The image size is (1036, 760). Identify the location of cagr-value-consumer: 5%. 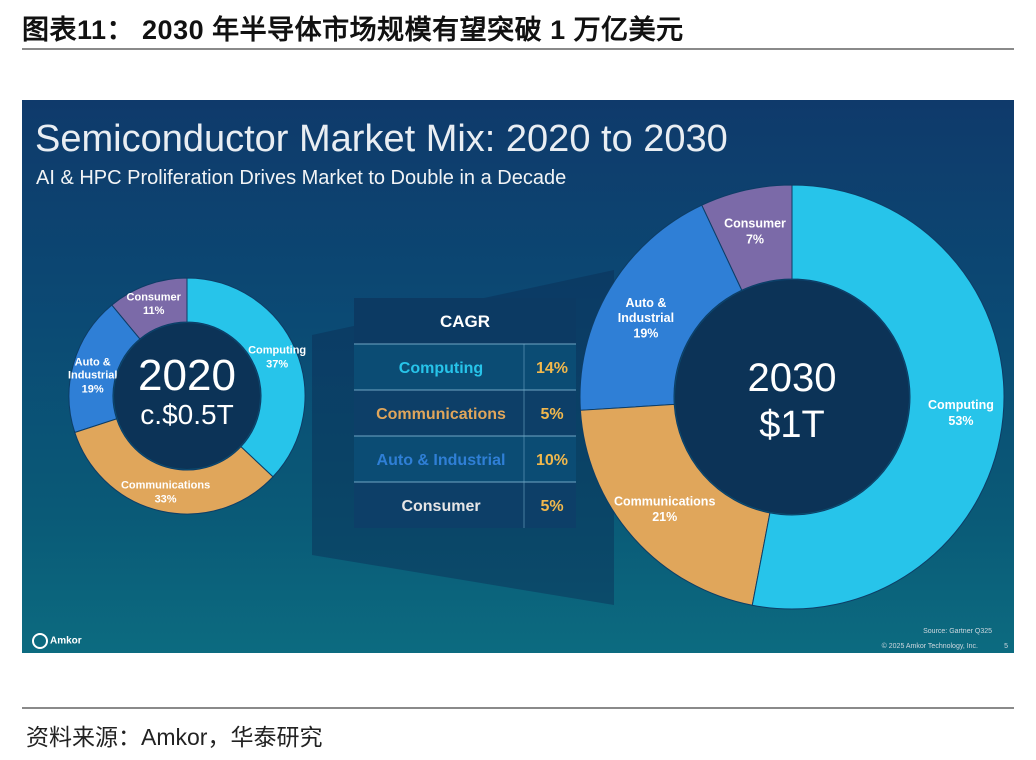
(551, 506).